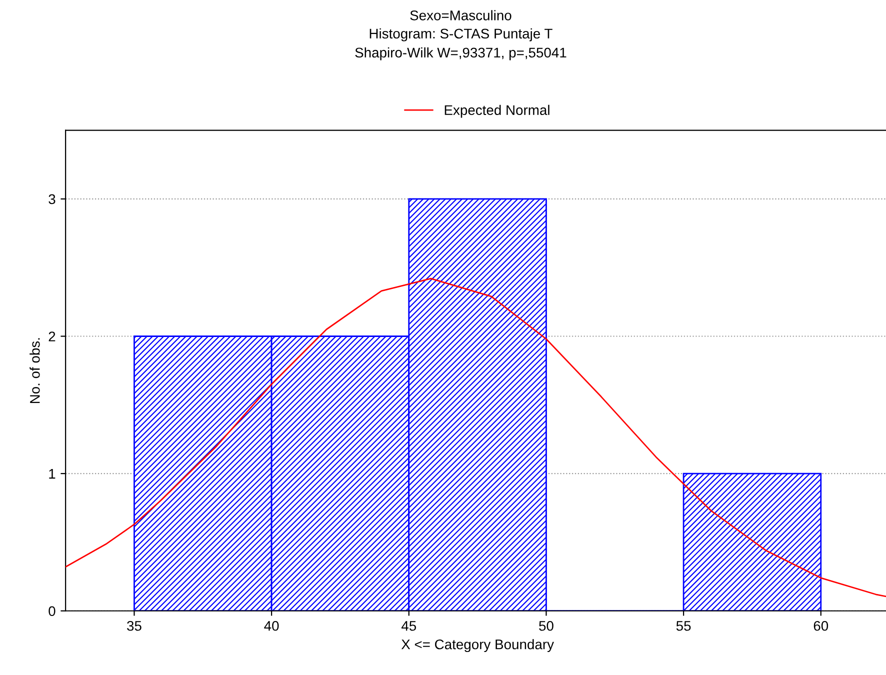 The width and height of the screenshot is (886, 675). Describe the element at coordinates (461, 15) in the screenshot. I see `chart-title: Sexo=Masculino` at that location.